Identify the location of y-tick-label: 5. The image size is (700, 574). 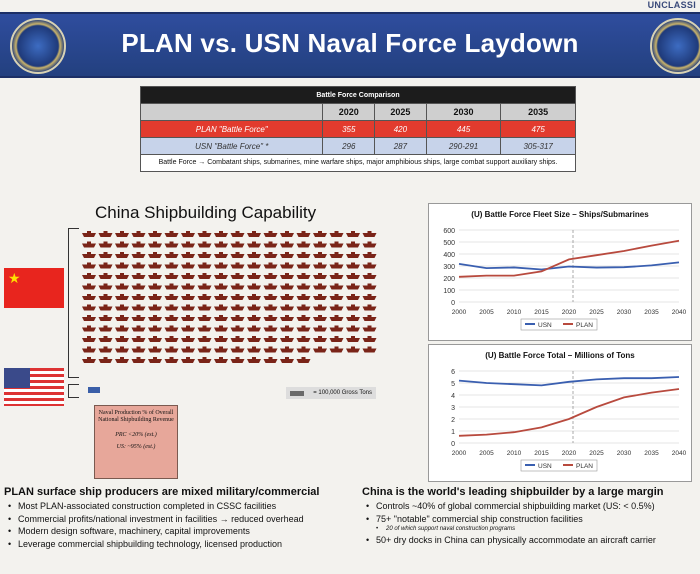
(453, 384).